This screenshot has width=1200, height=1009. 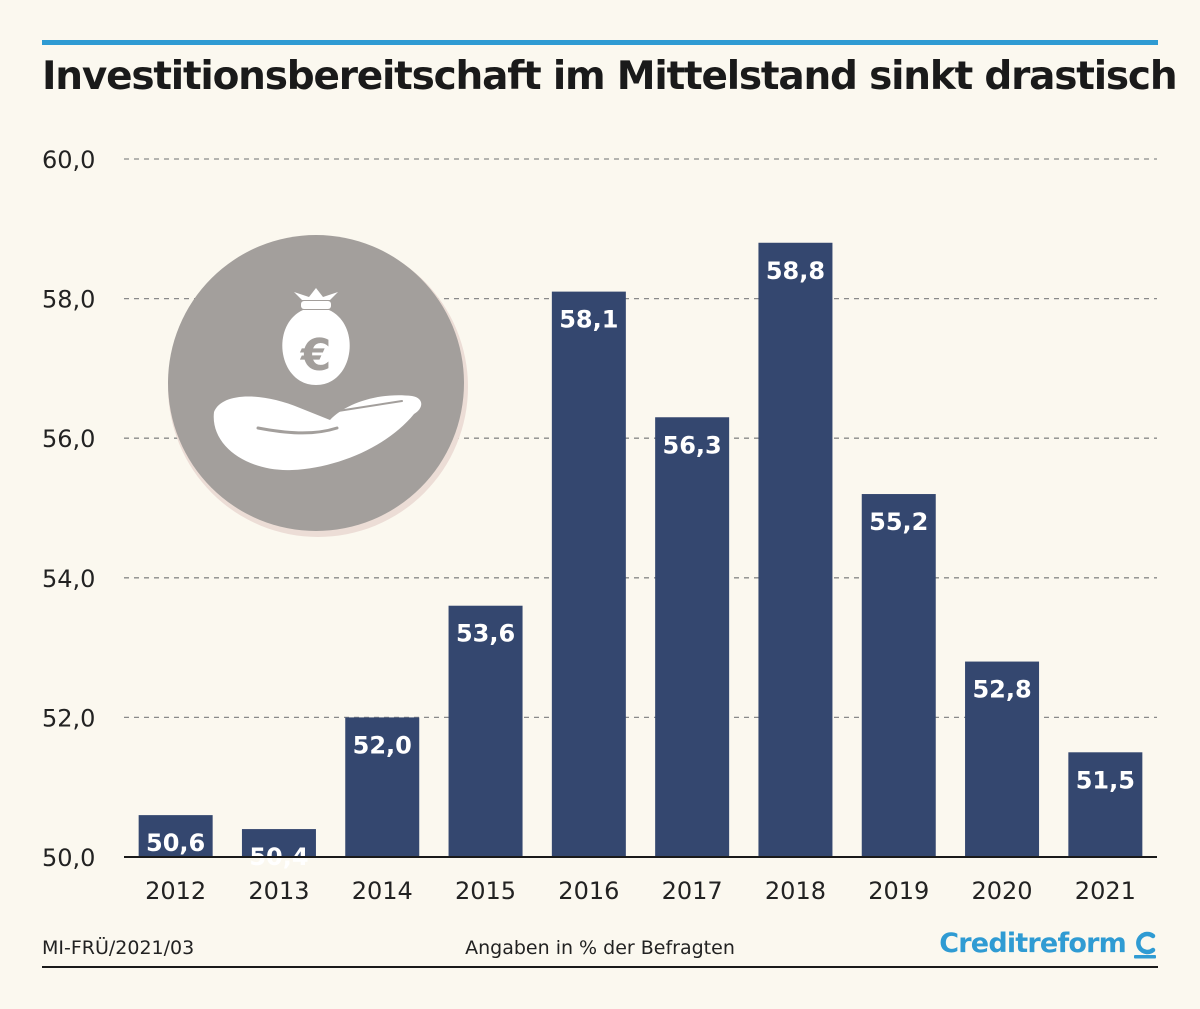 I want to click on x-tick-label: 2016, so click(x=588, y=891).